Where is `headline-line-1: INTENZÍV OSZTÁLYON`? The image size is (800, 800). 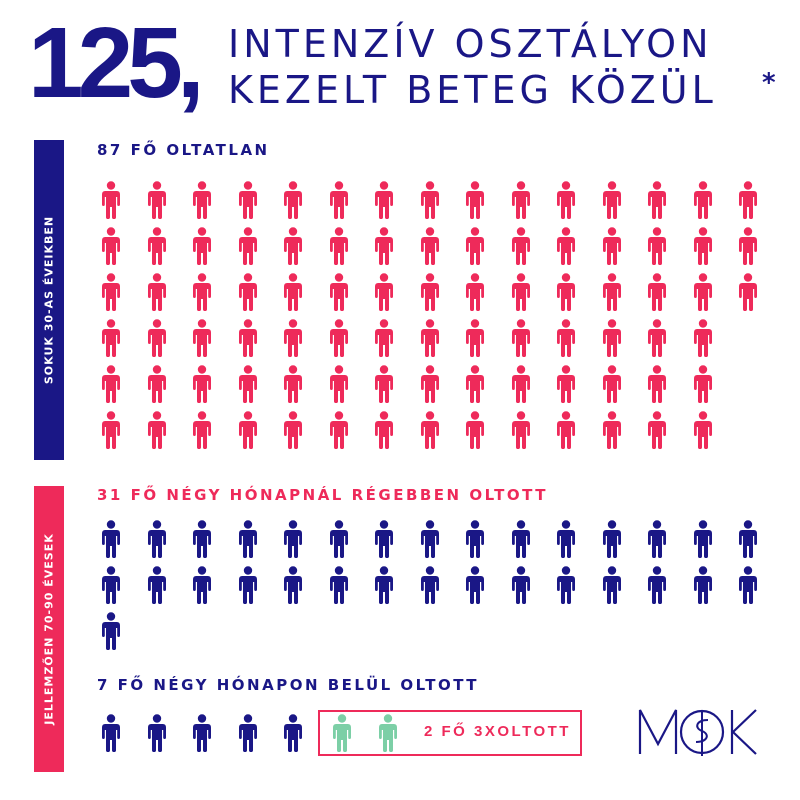 headline-line-1: INTENZÍV OSZTÁLYON is located at coordinates (470, 44).